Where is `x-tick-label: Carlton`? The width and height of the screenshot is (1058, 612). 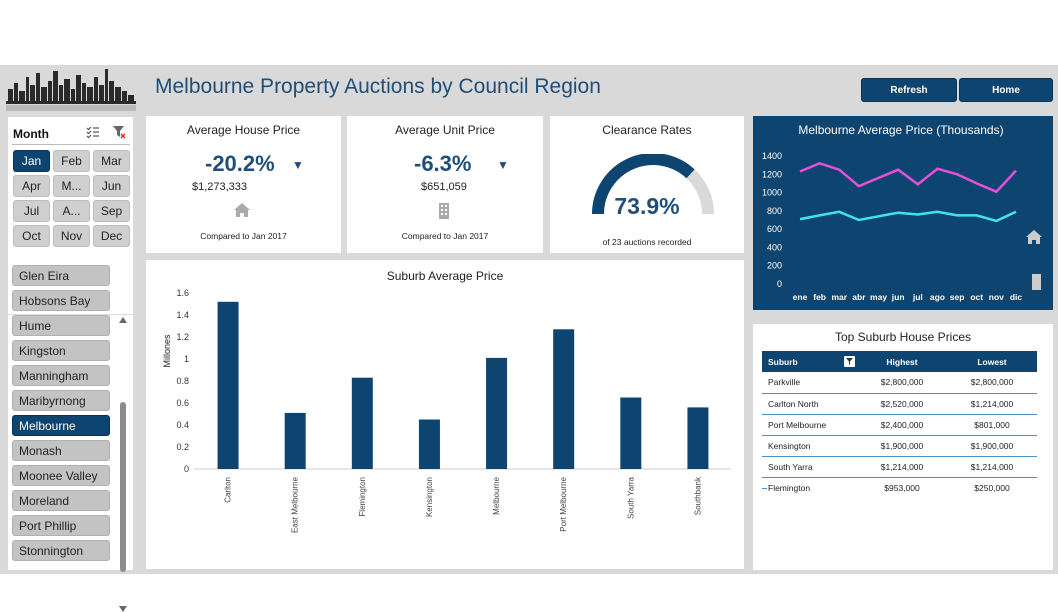 x-tick-label: Carlton is located at coordinates (228, 490).